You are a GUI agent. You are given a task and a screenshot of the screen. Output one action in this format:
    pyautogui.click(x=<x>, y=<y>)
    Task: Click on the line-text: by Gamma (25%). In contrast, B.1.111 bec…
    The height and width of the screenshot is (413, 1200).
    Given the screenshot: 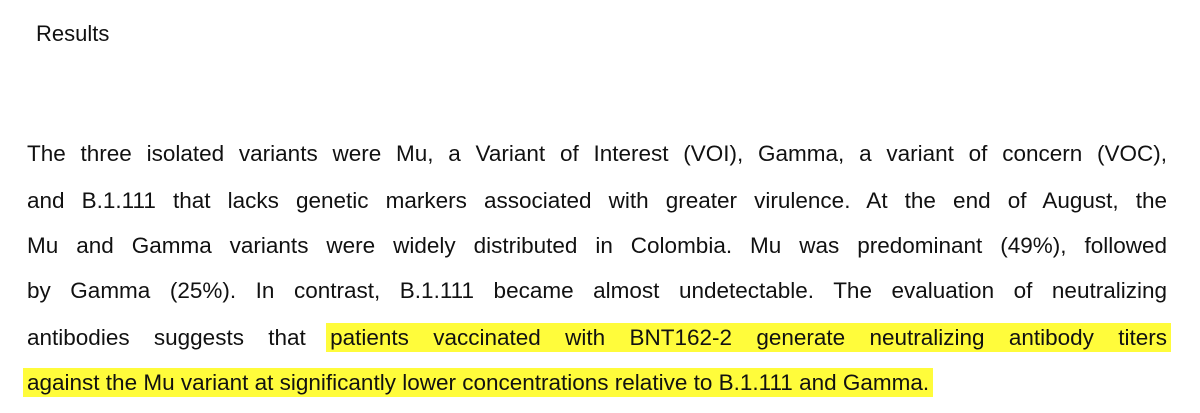 What is the action you would take?
    pyautogui.click(x=597, y=290)
    